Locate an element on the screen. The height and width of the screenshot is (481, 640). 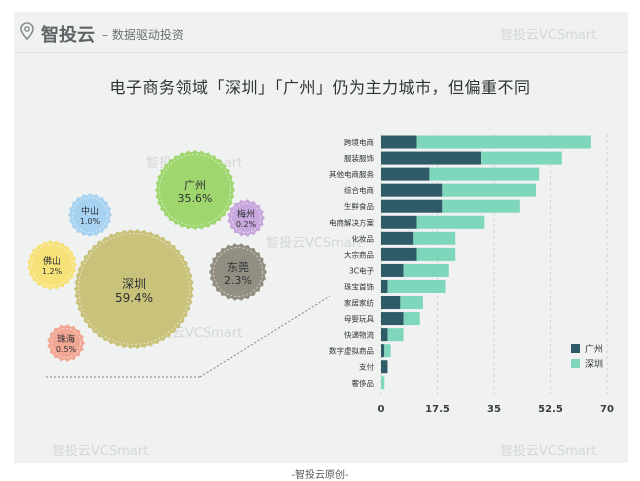
footer-note: -智投云原创- is located at coordinates (320, 475).